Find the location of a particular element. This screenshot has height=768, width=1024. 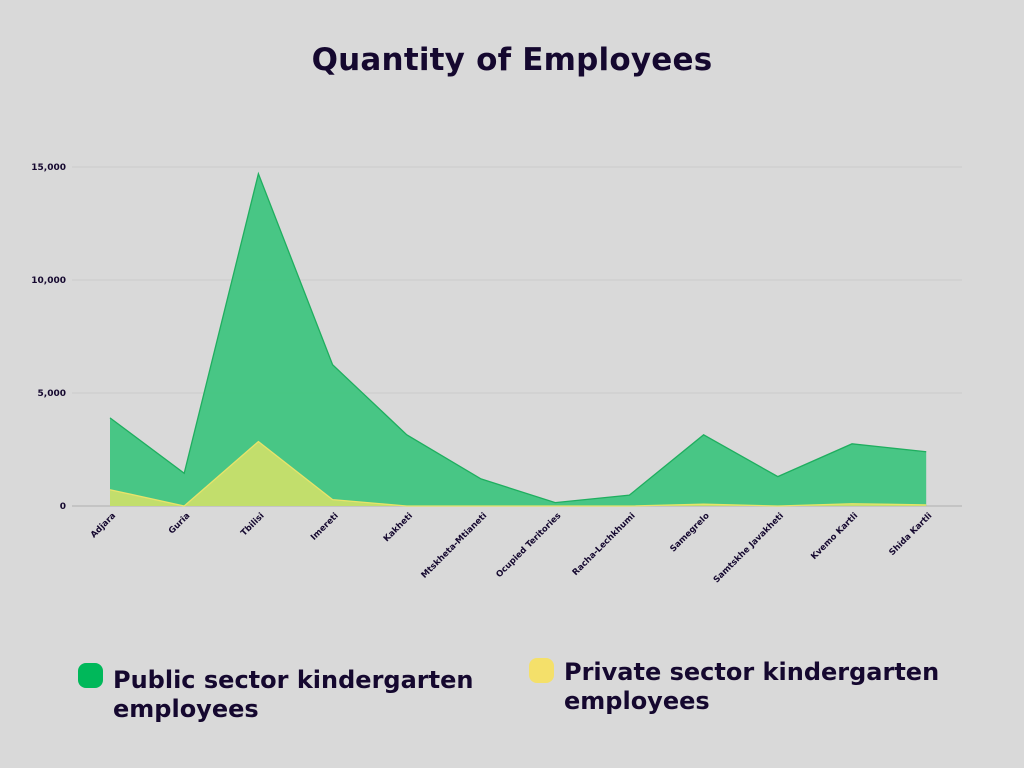

x-tick-label: Samegrelo is located at coordinates (689, 532).